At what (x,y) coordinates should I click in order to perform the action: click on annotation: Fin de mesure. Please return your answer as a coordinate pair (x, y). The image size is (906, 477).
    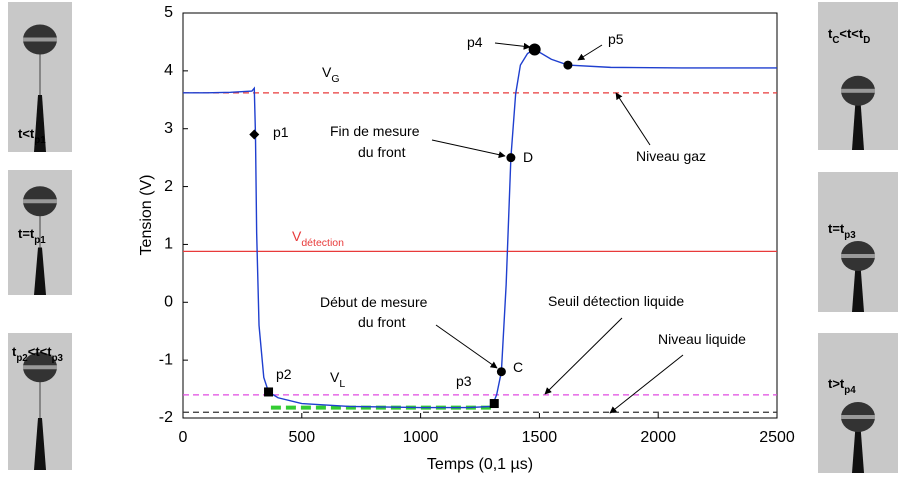
    Looking at the image, I should click on (375, 131).